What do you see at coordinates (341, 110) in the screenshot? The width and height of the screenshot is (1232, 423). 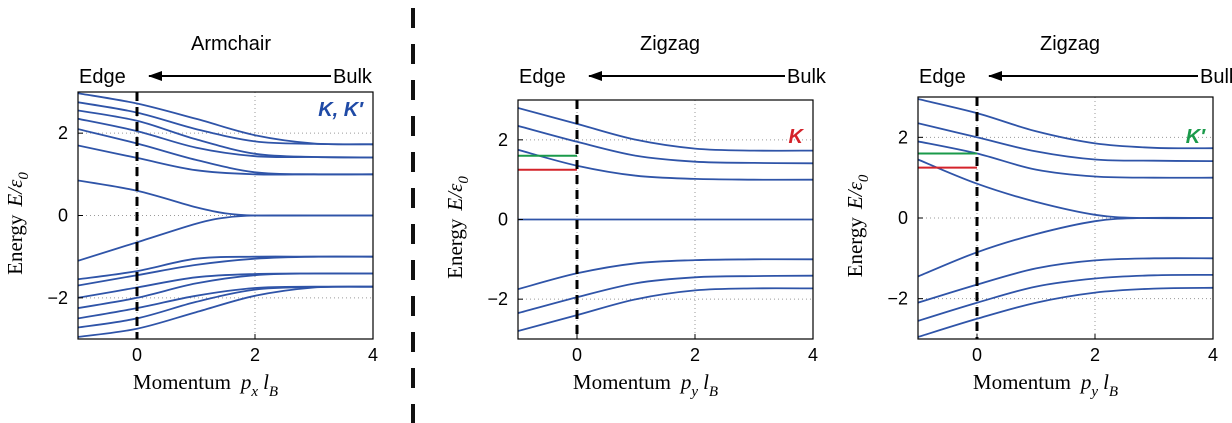 I see `valley-tag: K, K′` at bounding box center [341, 110].